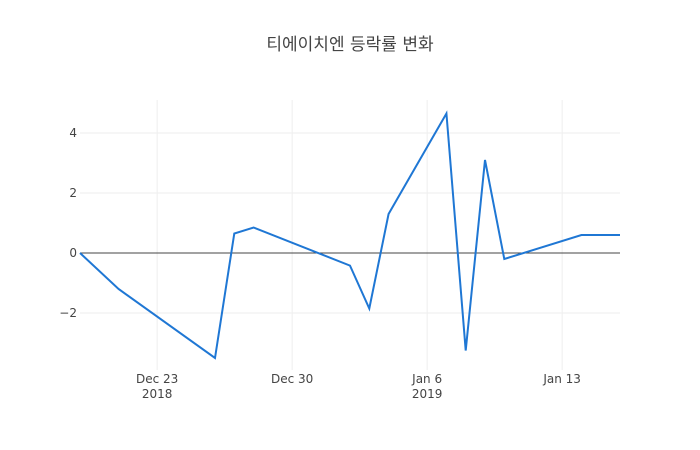 Image resolution: width=700 pixels, height=450 pixels. I want to click on x-tick-label: Jan 6, so click(426, 379).